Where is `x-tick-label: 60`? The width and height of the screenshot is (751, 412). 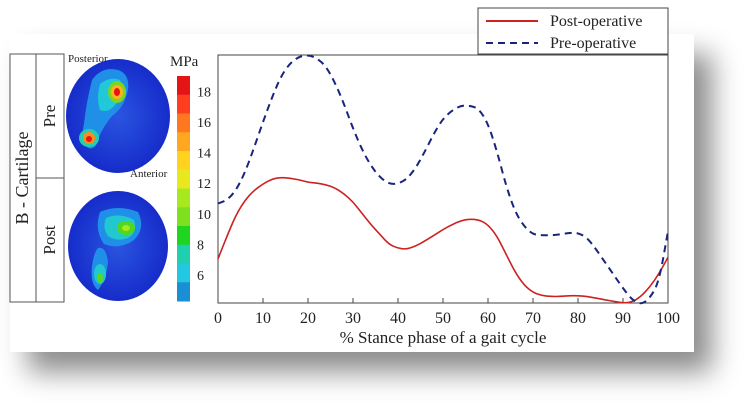 x-tick-label: 60 is located at coordinates (488, 318).